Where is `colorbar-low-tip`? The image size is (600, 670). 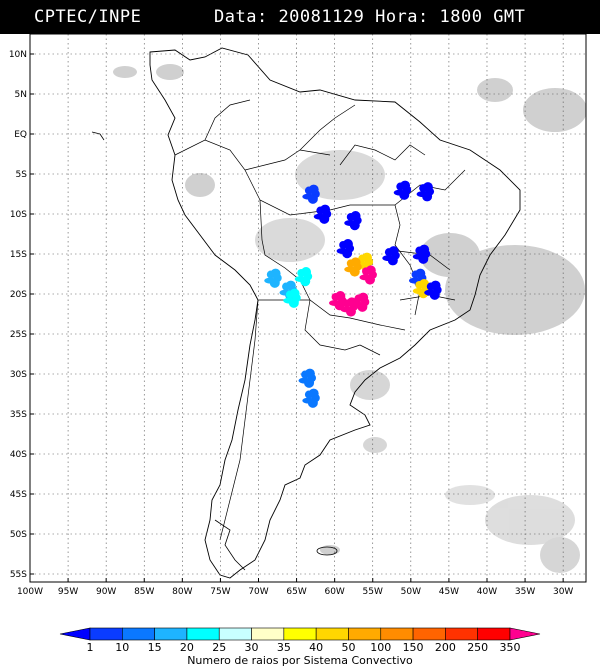
colorbar-low-tip is located at coordinates (75, 634).